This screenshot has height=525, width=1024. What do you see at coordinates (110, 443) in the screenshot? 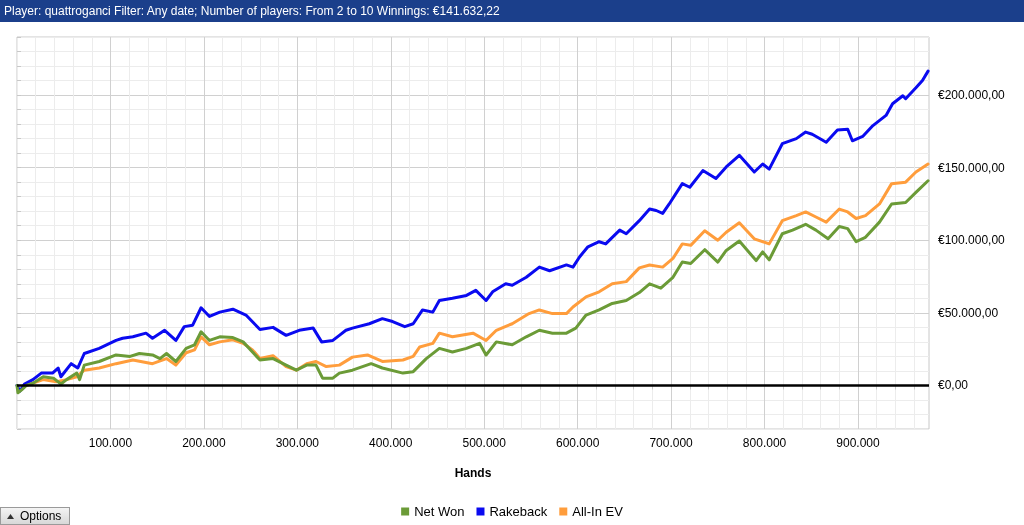
I see `x-tick-label: 100.000` at bounding box center [110, 443].